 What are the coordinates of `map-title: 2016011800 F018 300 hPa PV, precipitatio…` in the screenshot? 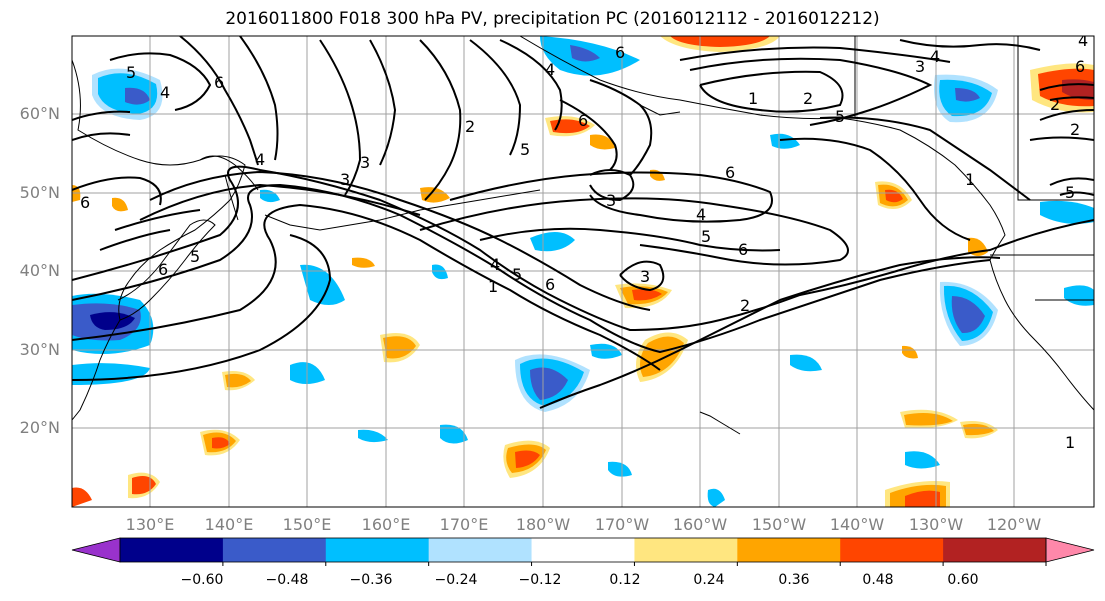 It's located at (552, 19).